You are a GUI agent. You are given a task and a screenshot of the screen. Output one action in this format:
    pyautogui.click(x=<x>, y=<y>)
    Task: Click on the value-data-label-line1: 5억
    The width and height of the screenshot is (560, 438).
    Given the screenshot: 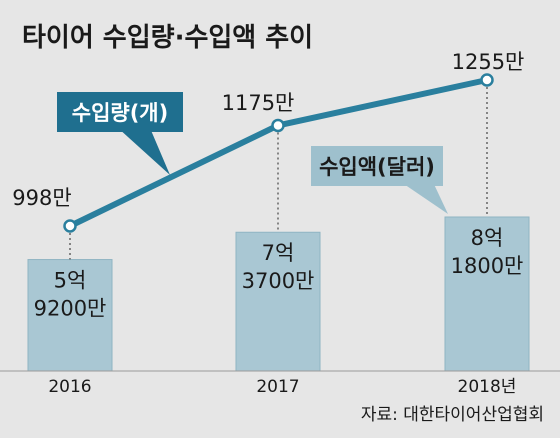 What is the action you would take?
    pyautogui.click(x=70, y=281)
    